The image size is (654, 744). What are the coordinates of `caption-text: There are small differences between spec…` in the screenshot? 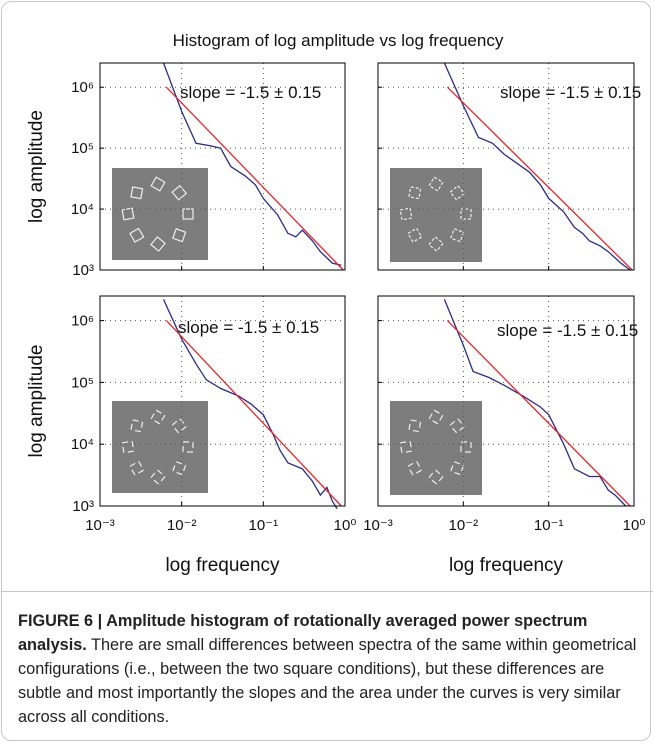 It's located at (327, 681).